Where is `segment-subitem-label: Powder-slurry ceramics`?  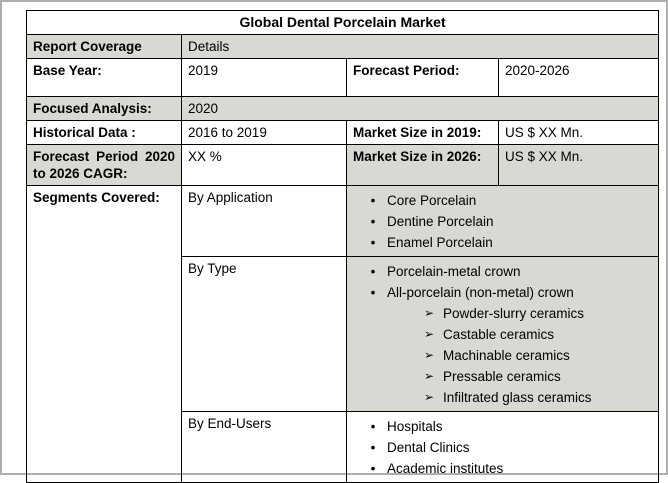 segment-subitem-label: Powder-slurry ceramics is located at coordinates (514, 313).